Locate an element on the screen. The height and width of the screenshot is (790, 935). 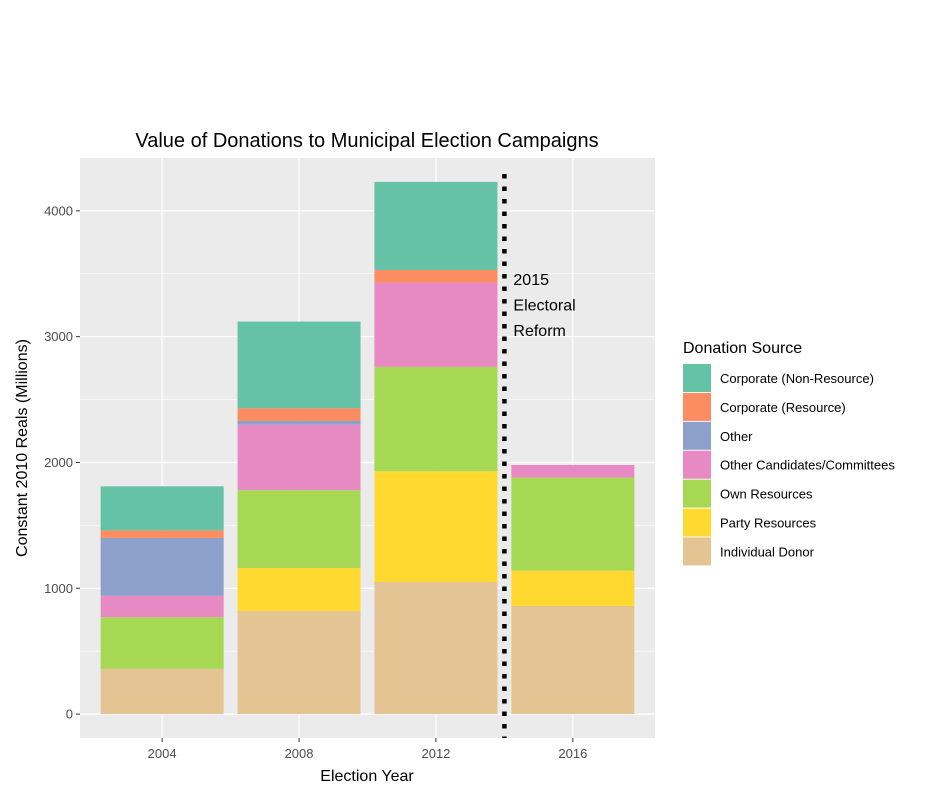
x-tick-label: 2008 is located at coordinates (299, 753).